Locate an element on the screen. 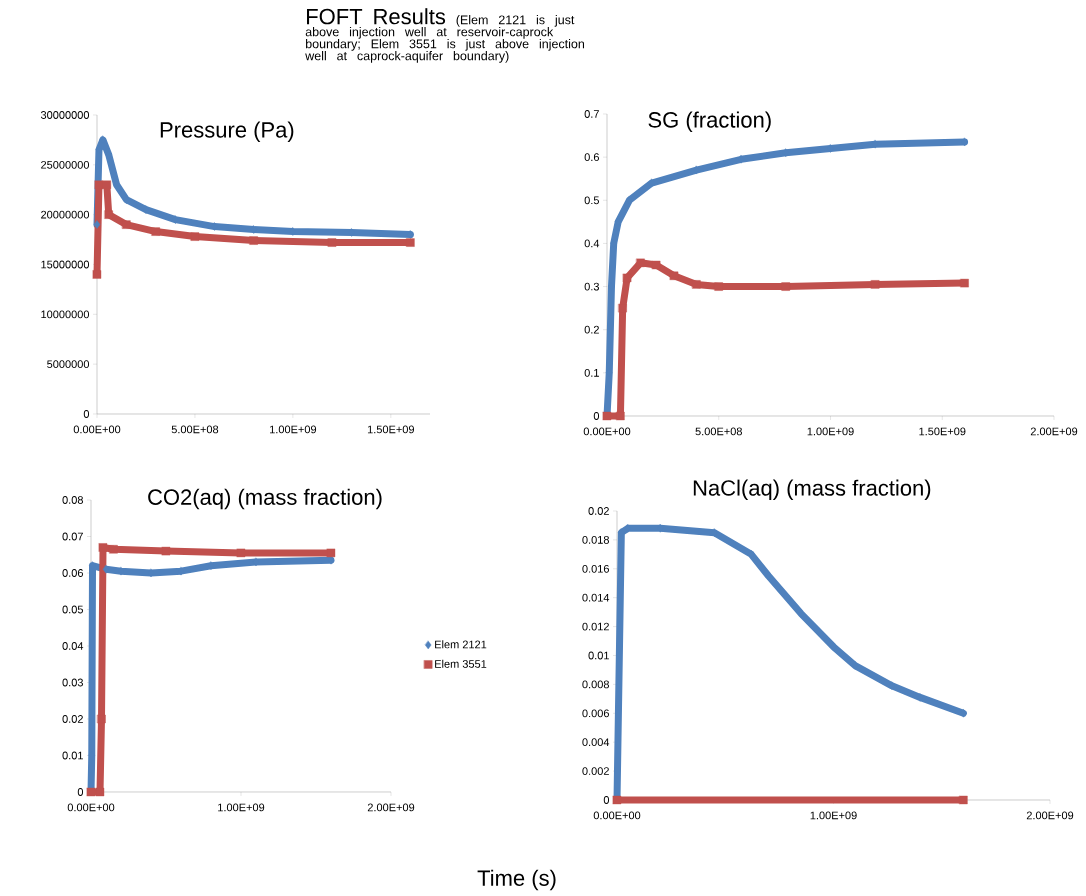 Image resolution: width=1086 pixels, height=896 pixels. y-tick-label: 0.014 is located at coordinates (596, 597).